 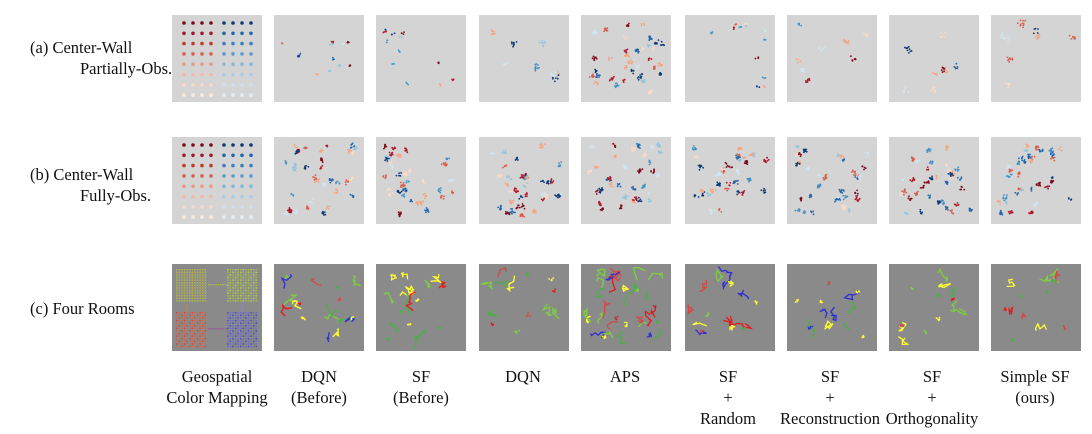 What do you see at coordinates (1035, 397) in the screenshot?
I see `column-label-line: (ours)` at bounding box center [1035, 397].